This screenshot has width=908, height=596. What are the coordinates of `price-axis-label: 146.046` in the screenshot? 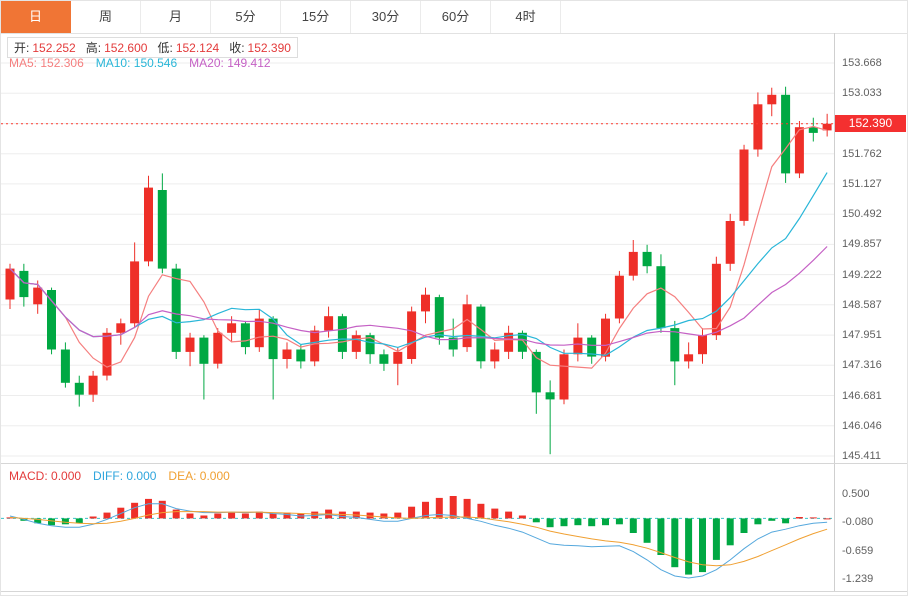 It's located at (862, 425).